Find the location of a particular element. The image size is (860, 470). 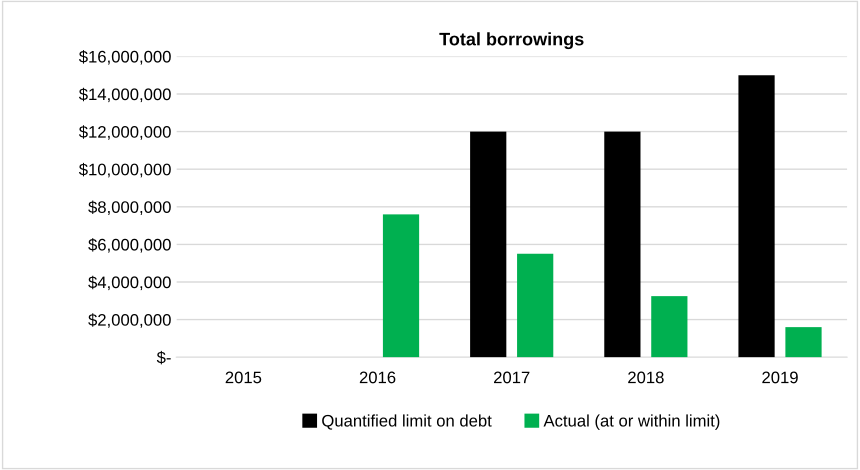

x-tick-label: 2015 is located at coordinates (244, 378).